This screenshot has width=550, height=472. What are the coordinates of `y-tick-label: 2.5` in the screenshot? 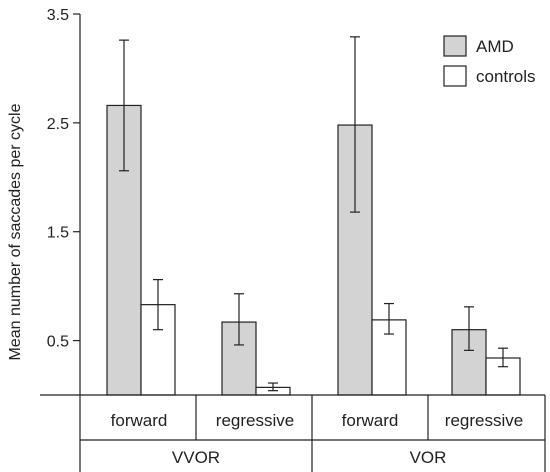 It's located at (58, 124).